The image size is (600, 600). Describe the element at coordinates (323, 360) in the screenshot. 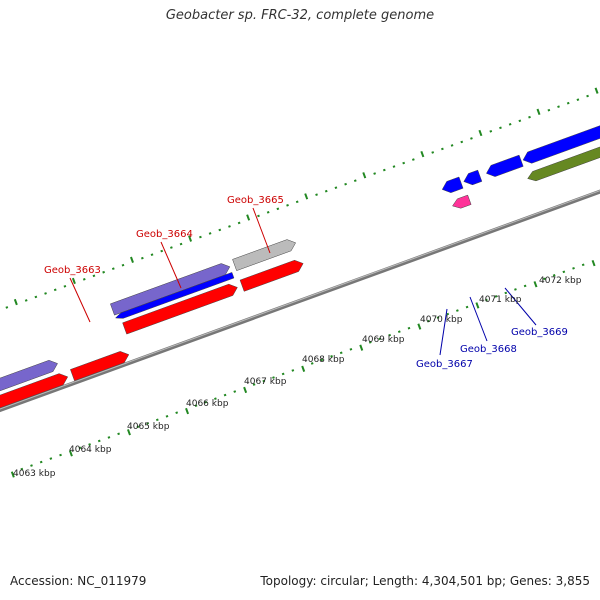

I see `tick-label: 4068 kbp` at that location.